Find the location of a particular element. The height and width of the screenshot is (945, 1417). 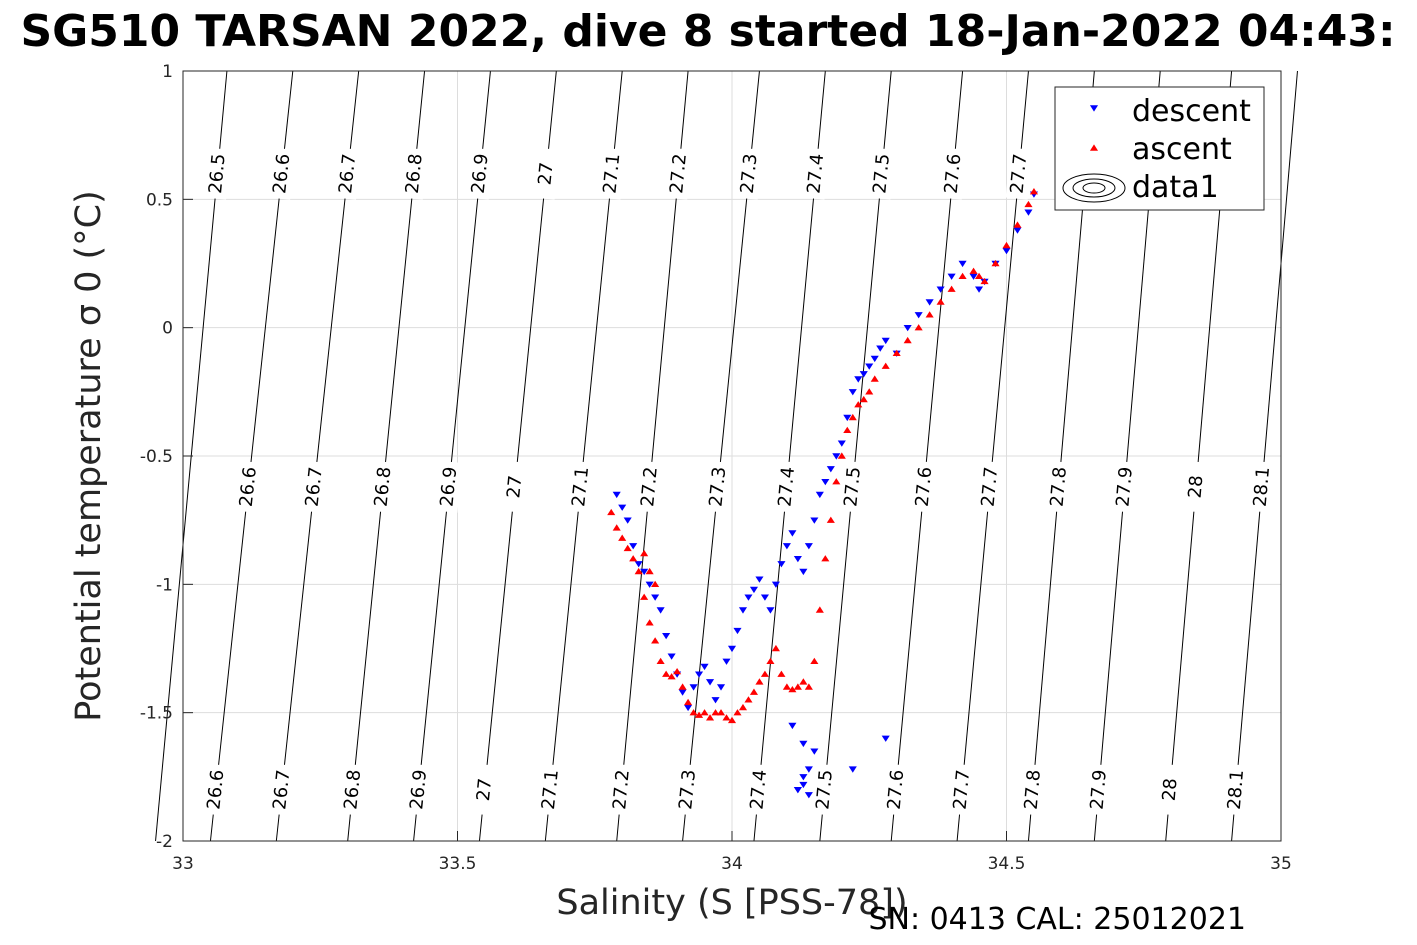

legend: descent ascent data1 is located at coordinates (1159, 148).